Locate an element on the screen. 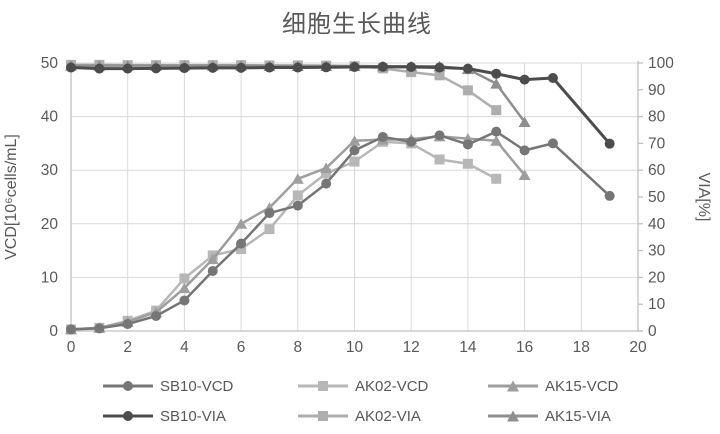  y-left-tick-label: 10 is located at coordinates (50, 277).